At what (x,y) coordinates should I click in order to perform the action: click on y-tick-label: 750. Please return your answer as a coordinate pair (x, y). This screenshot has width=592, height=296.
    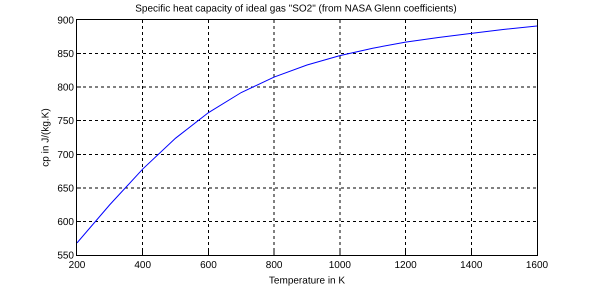
    Looking at the image, I should click on (65, 122).